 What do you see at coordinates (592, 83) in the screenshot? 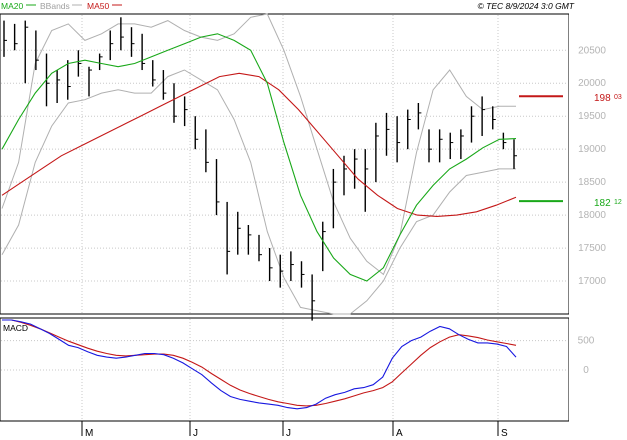
I see `price-tick-label: 20000` at bounding box center [592, 83].